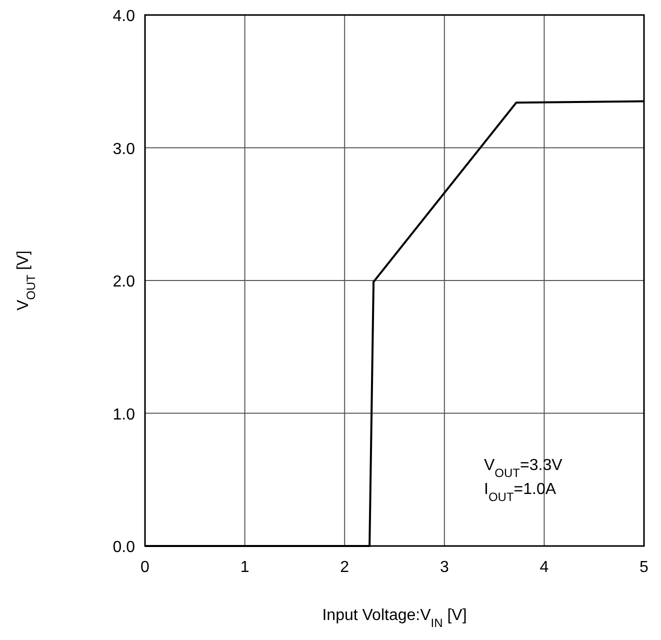 The height and width of the screenshot is (640, 661). What do you see at coordinates (124, 16) in the screenshot?
I see `y-tick-label: 4.0` at bounding box center [124, 16].